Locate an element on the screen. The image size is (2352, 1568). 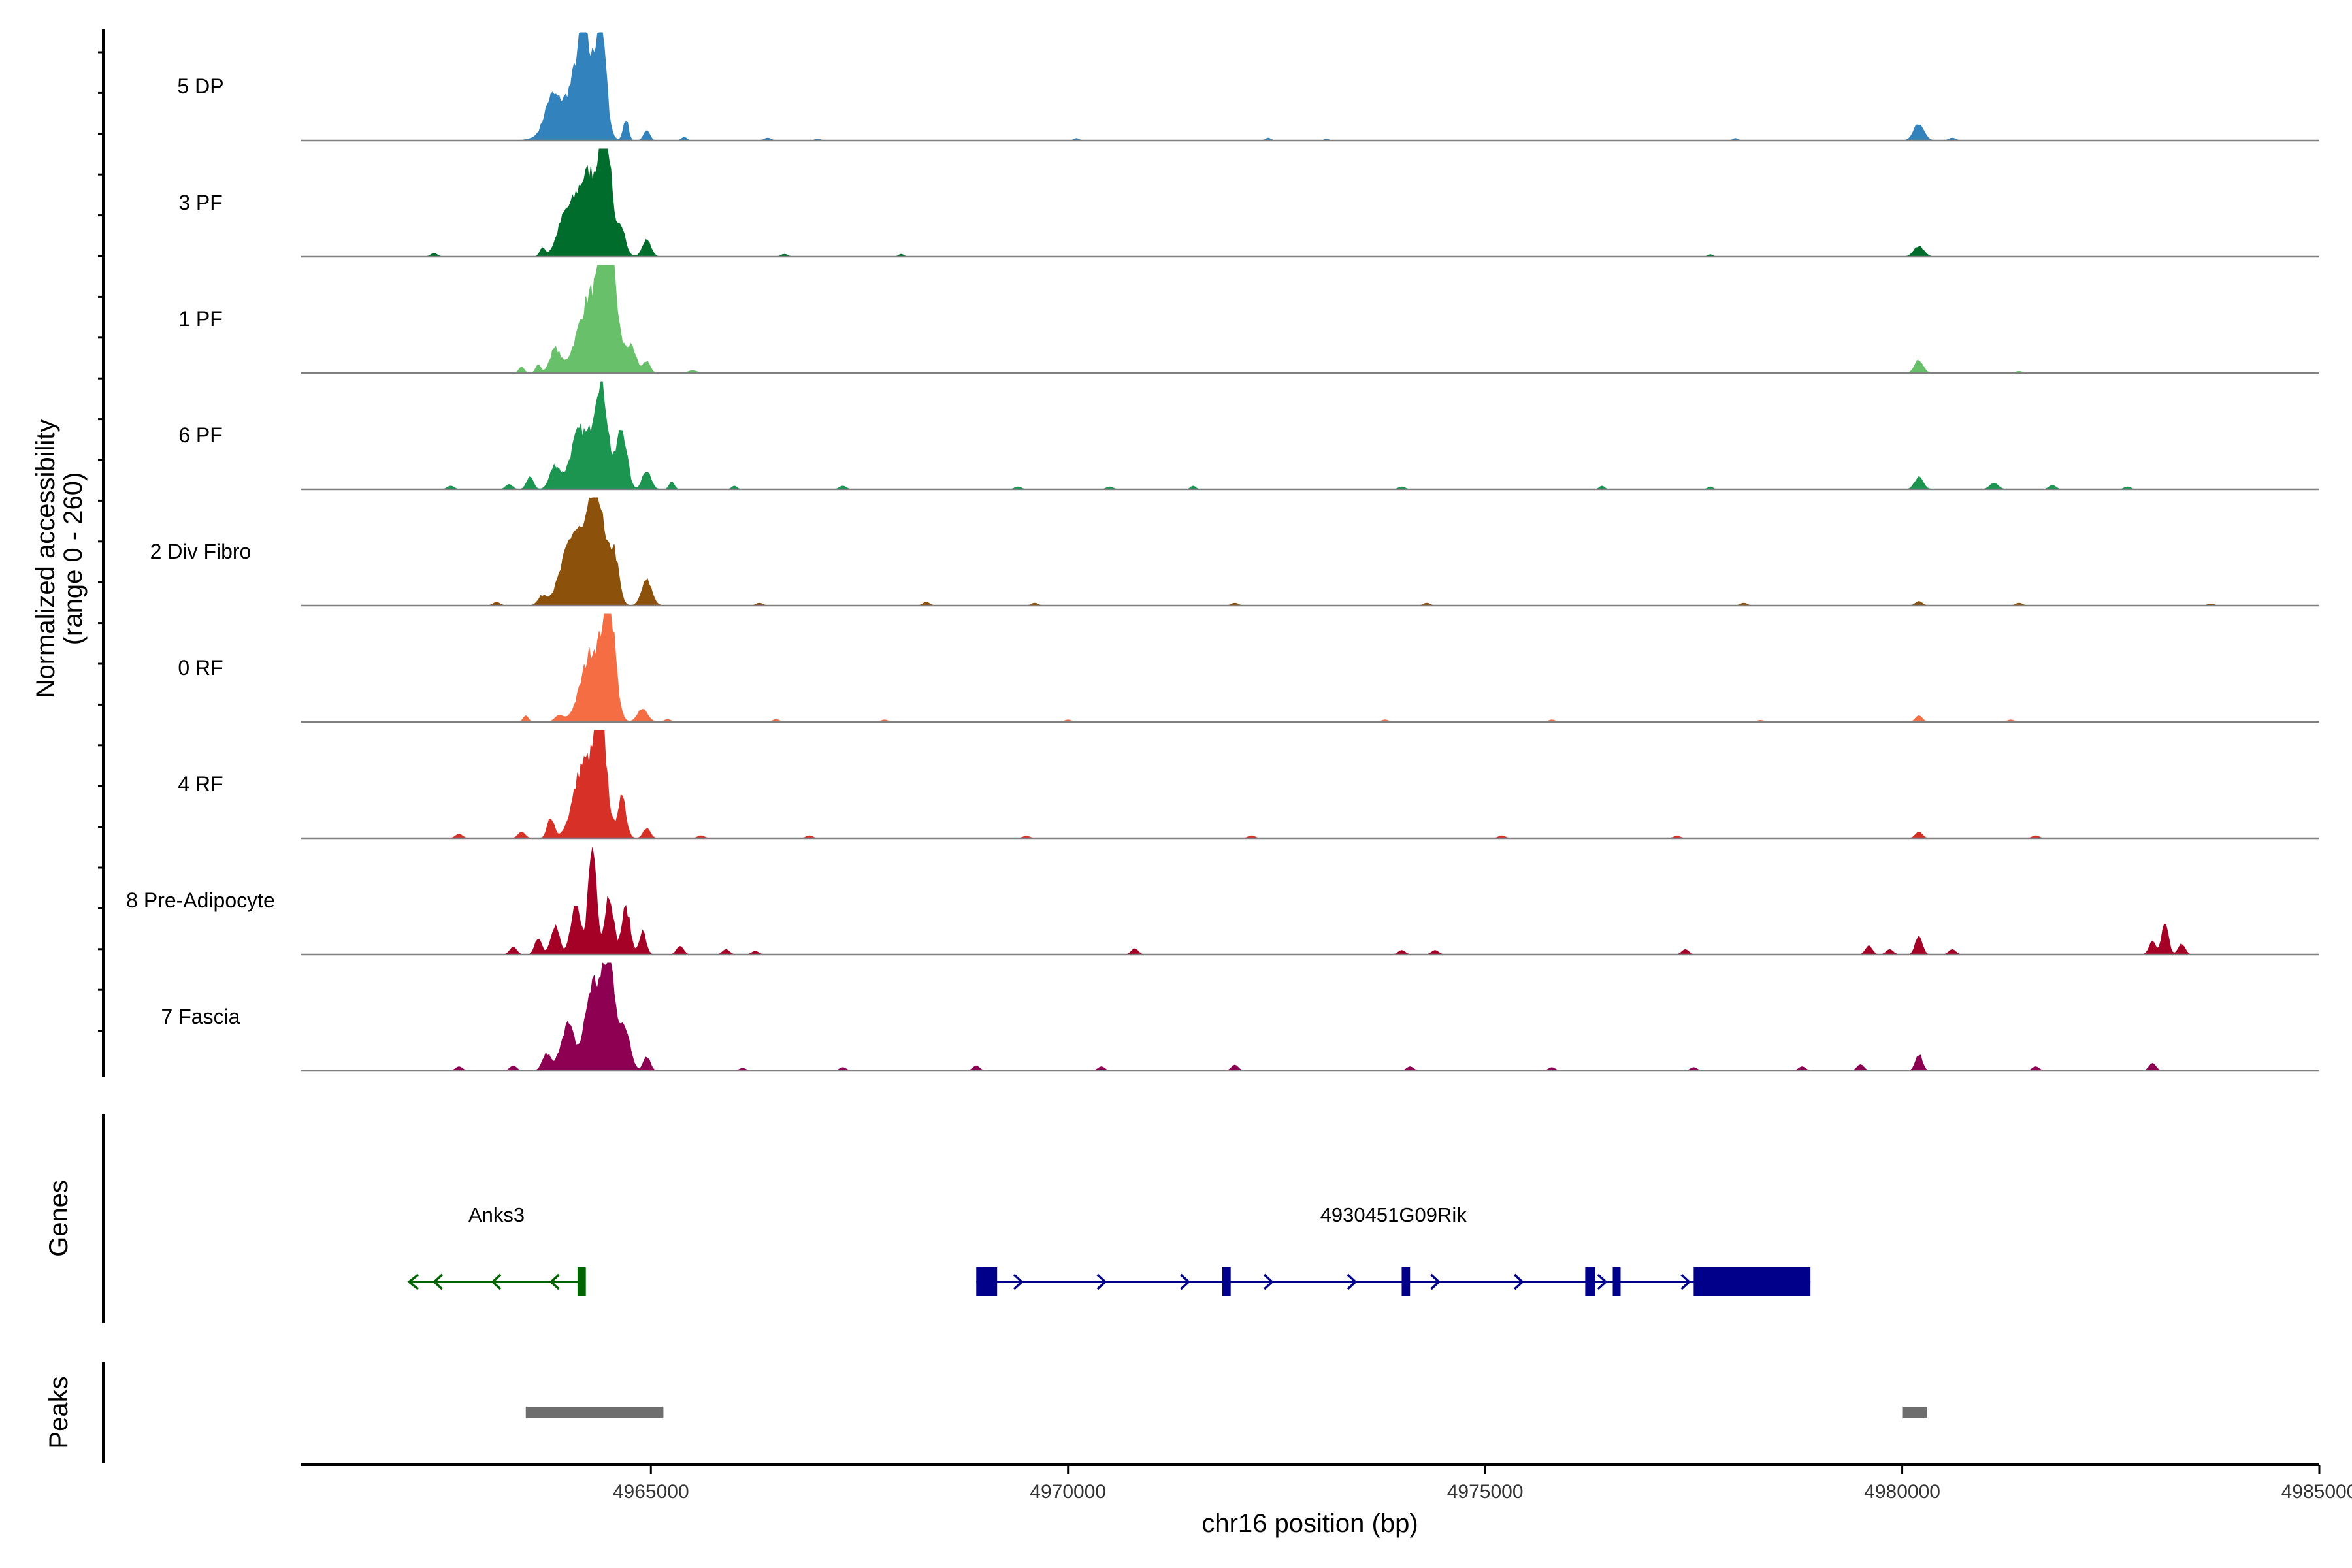
track-4-rf: 4 RF is located at coordinates (1248, 785).